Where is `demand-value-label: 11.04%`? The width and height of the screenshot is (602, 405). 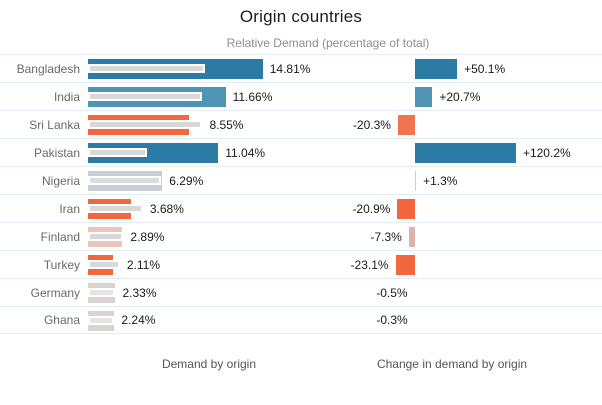
demand-value-label: 11.04% is located at coordinates (245, 152).